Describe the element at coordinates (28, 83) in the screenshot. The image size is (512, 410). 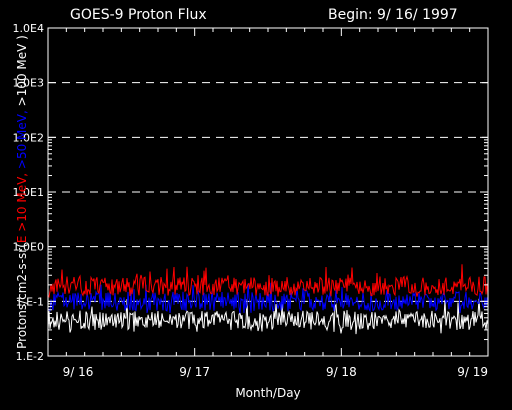
I see `y-tick-label: 1.0E3` at that location.